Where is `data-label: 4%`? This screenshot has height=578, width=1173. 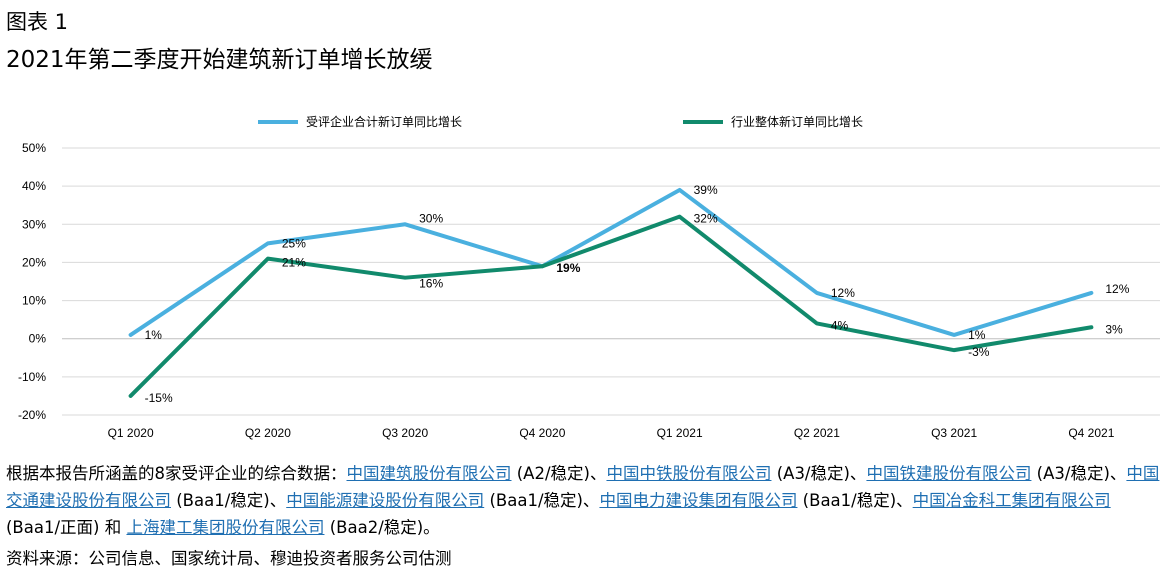
data-label: 4% is located at coordinates (840, 325).